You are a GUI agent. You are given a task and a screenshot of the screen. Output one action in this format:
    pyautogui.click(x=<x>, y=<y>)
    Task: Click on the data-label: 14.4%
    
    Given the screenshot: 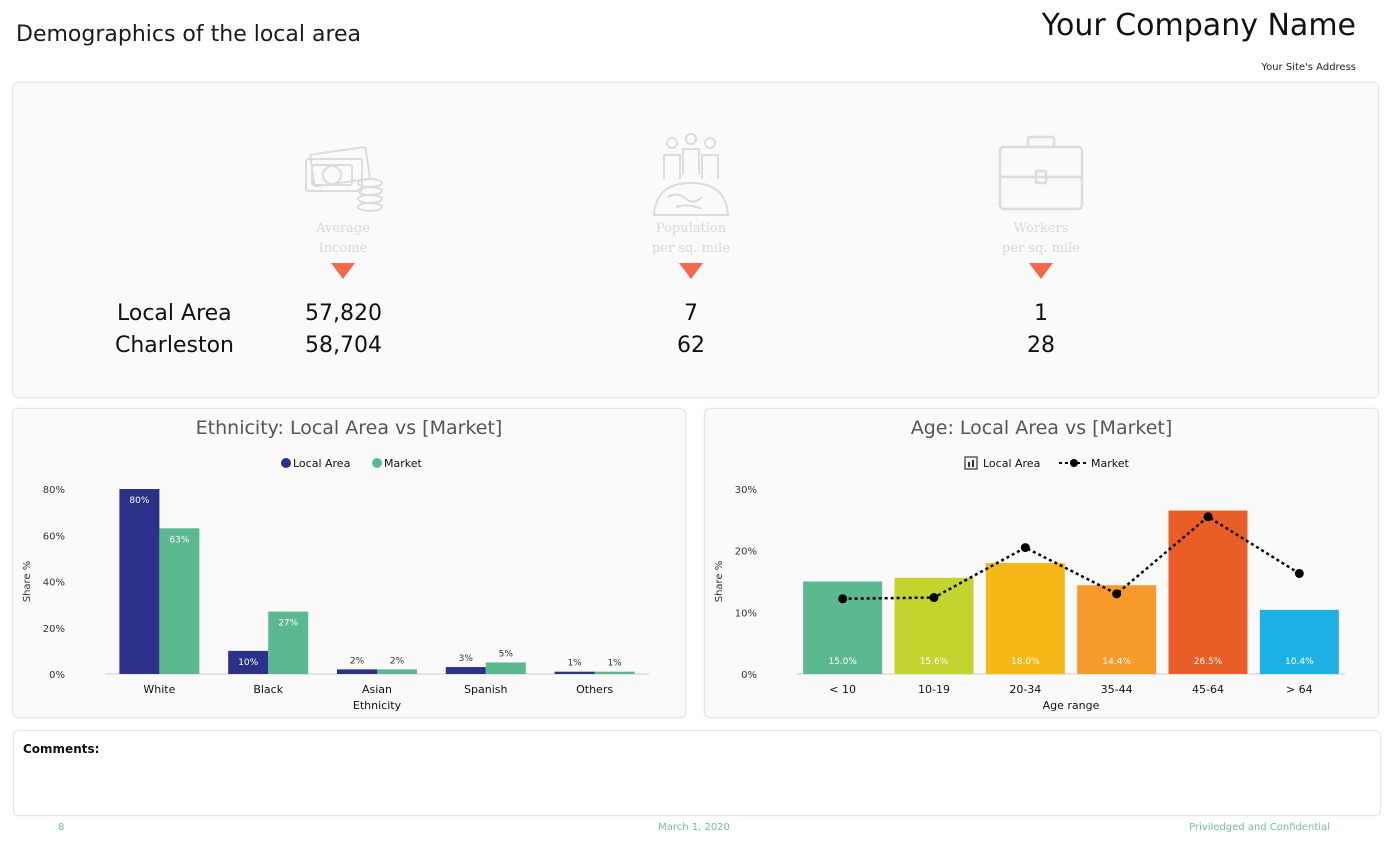 What is the action you would take?
    pyautogui.click(x=1116, y=662)
    